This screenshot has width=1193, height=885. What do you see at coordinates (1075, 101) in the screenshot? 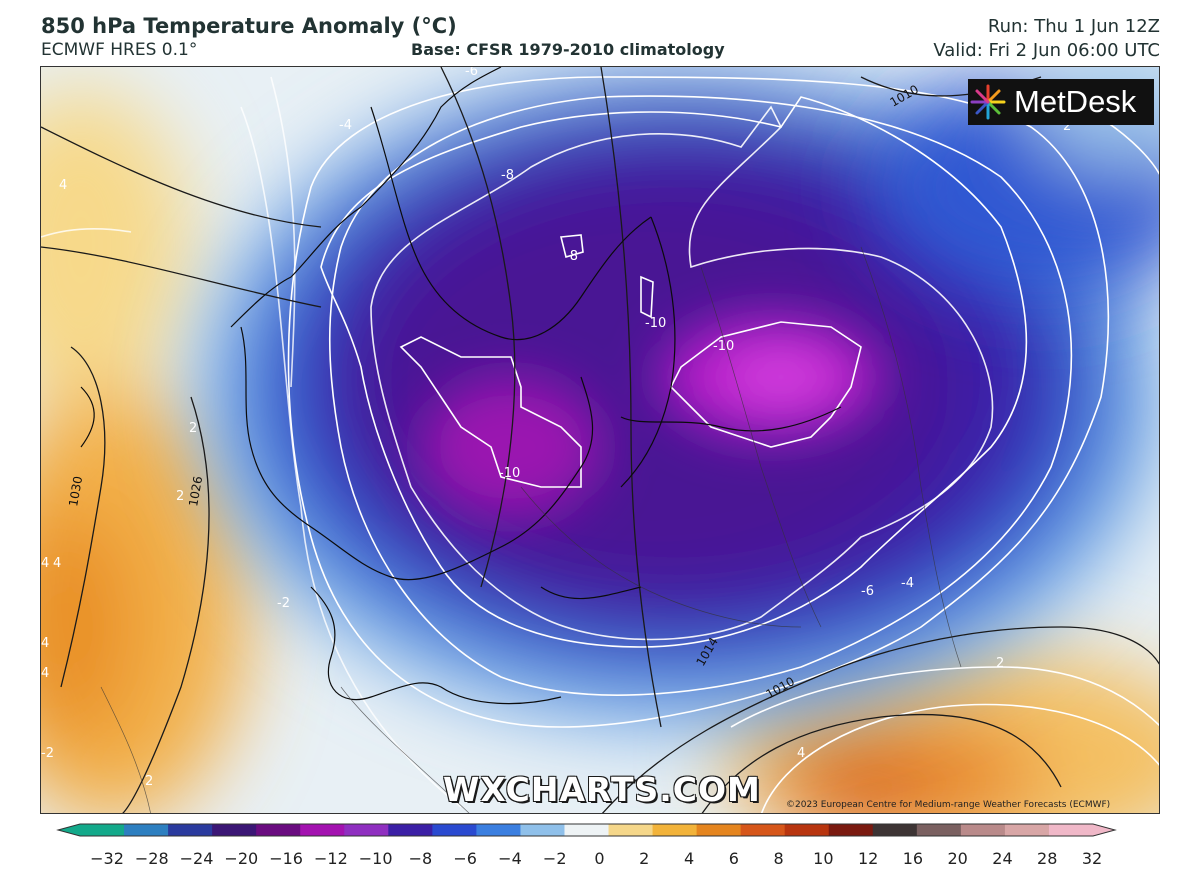
I see `metdesk-logo-text: MetDesk` at bounding box center [1075, 101].